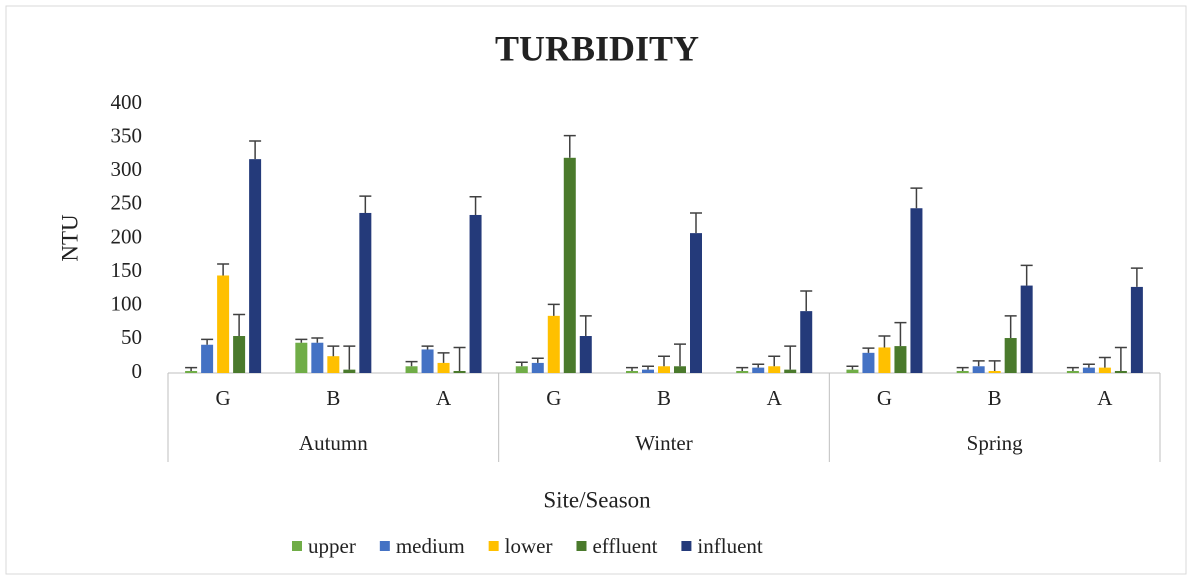 The height and width of the screenshot is (579, 1194). What do you see at coordinates (430, 546) in the screenshot?
I see `legend-label: medium` at bounding box center [430, 546].